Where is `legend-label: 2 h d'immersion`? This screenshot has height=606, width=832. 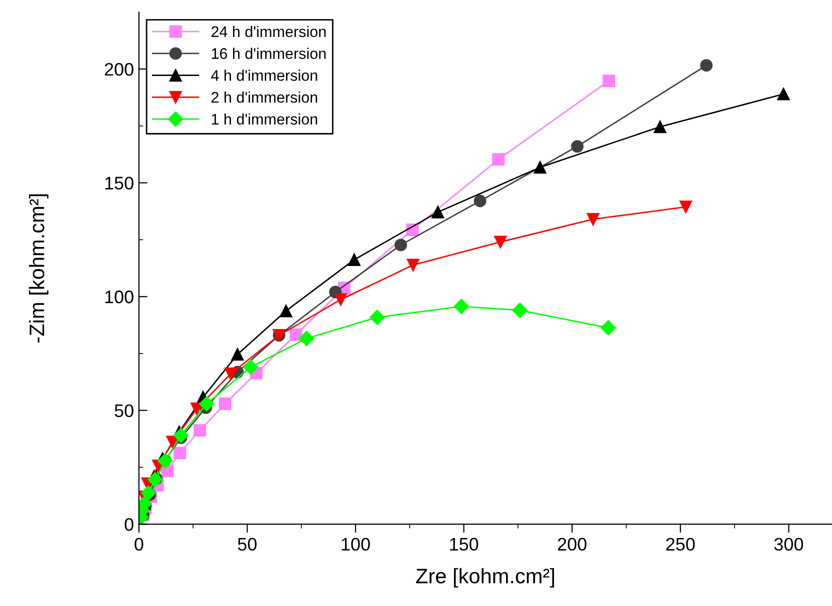
legend-label: 2 h d'immersion is located at coordinates (265, 97).